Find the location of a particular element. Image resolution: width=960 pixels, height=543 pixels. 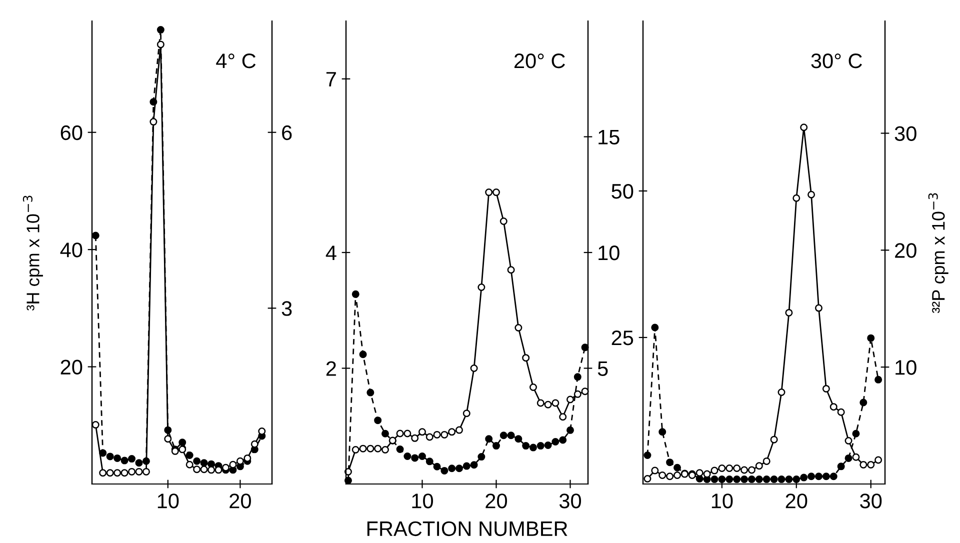

text: 4° C is located at coordinates (236, 61).